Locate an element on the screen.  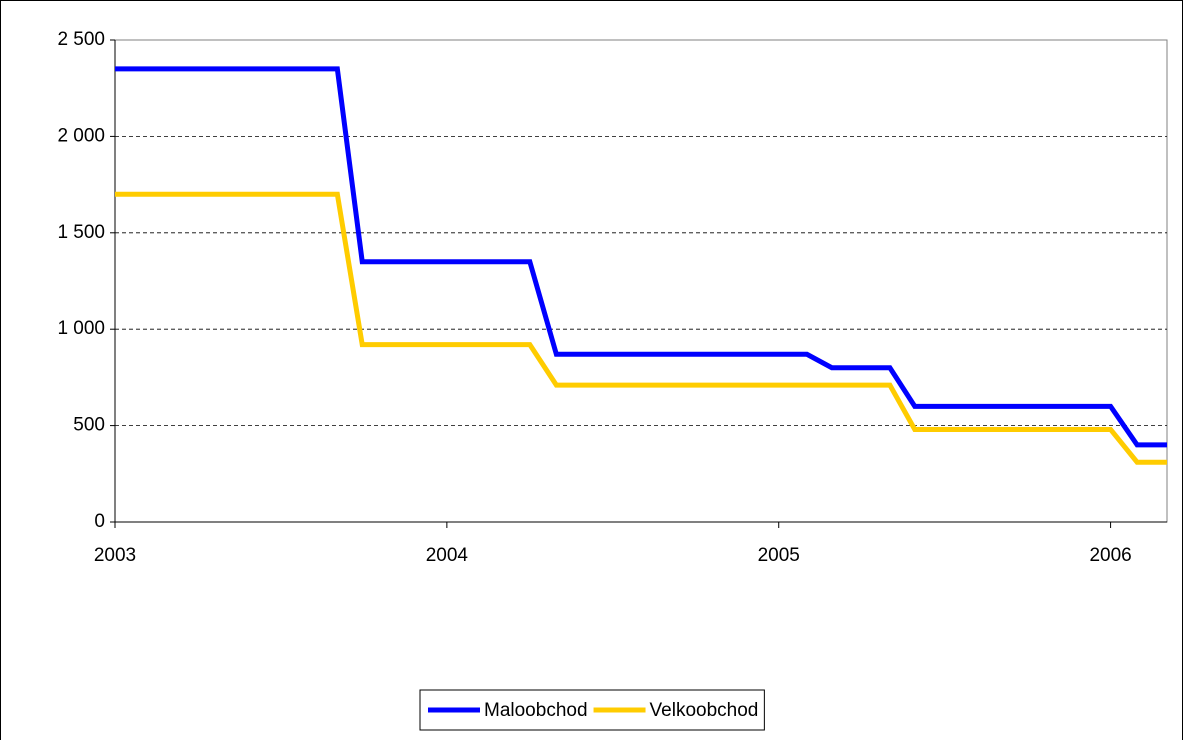
x-tick-label: 2003 is located at coordinates (115, 555).